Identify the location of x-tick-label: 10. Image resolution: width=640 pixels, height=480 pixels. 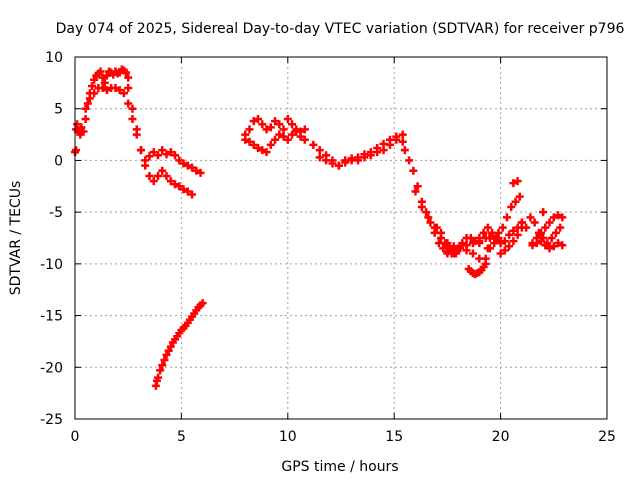
(288, 437).